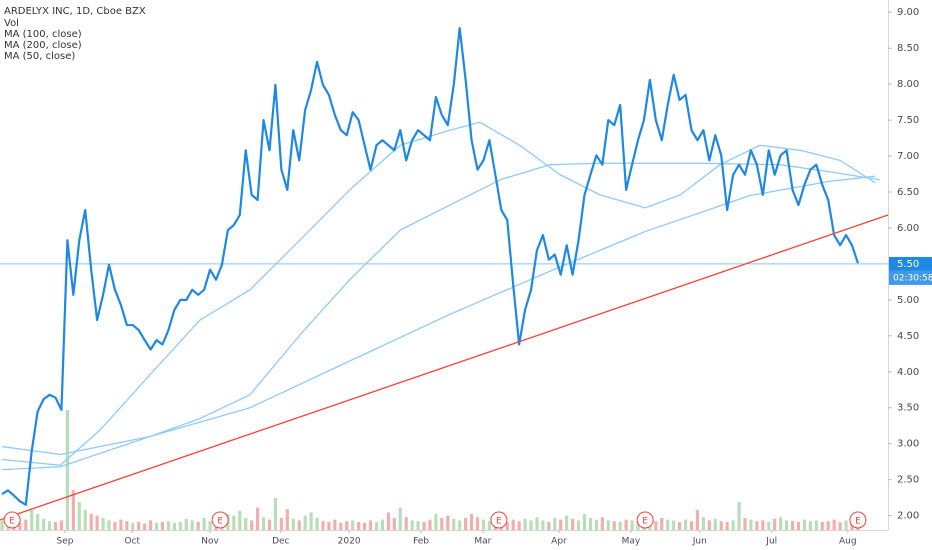 The image size is (932, 550). What do you see at coordinates (132, 542) in the screenshot?
I see `x-tick-label: Oct` at bounding box center [132, 542].